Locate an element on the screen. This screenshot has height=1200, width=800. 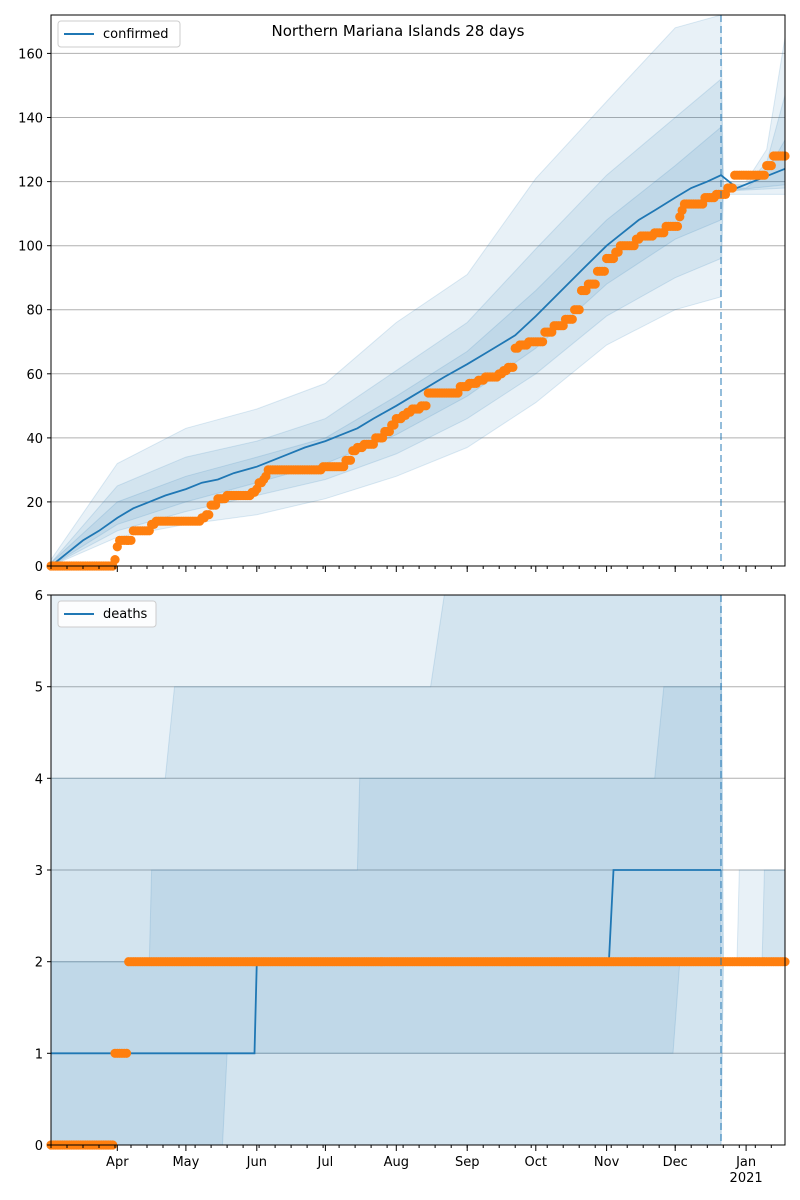
y-tick-label: 20 is located at coordinates (34, 503).